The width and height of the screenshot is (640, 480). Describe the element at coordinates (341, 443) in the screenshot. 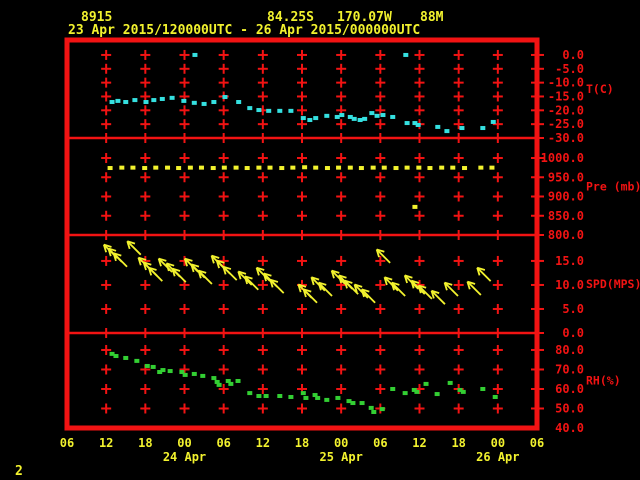

I see `x-tick-label: 00` at that location.